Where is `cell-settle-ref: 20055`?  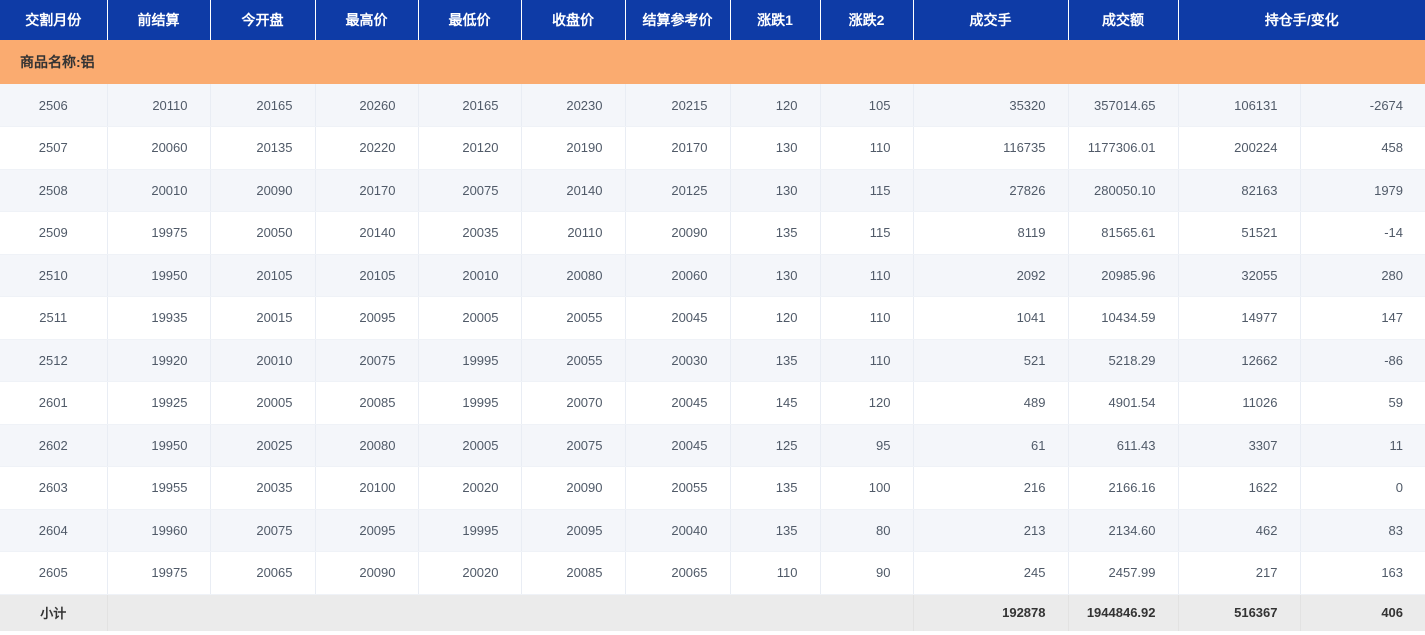 cell-settle-ref: 20055 is located at coordinates (678, 488).